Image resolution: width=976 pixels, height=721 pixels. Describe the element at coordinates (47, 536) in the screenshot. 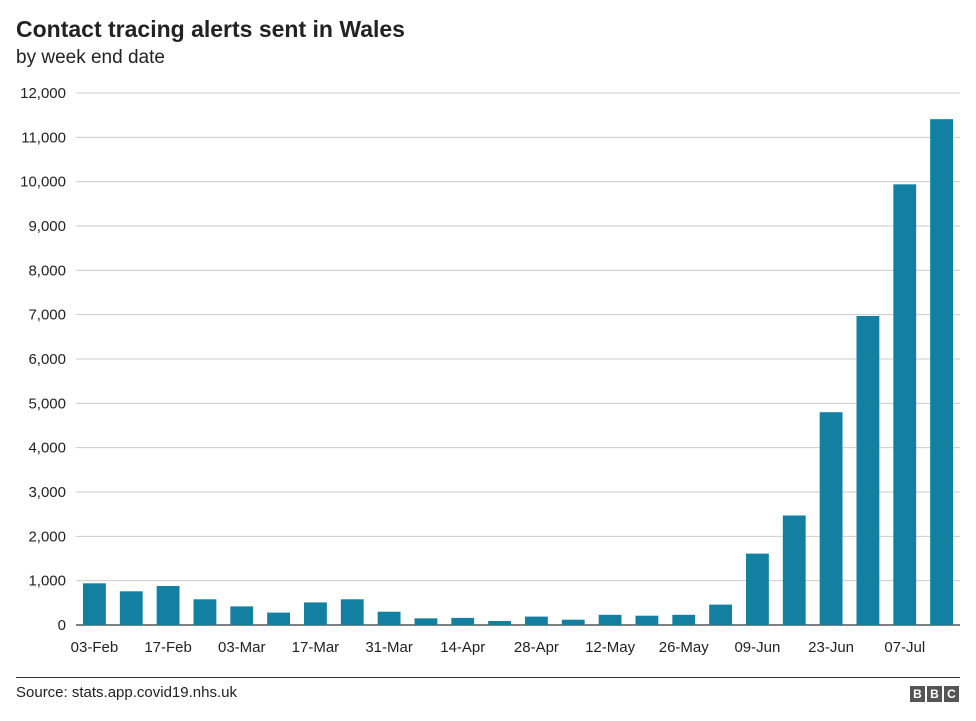

I see `y-tick-label: 2,000` at that location.